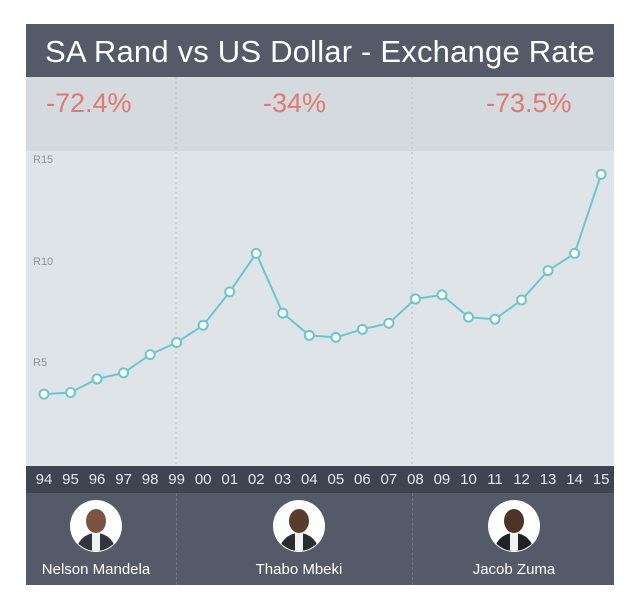  Describe the element at coordinates (123, 479) in the screenshot. I see `x-tick-label: 97` at that location.